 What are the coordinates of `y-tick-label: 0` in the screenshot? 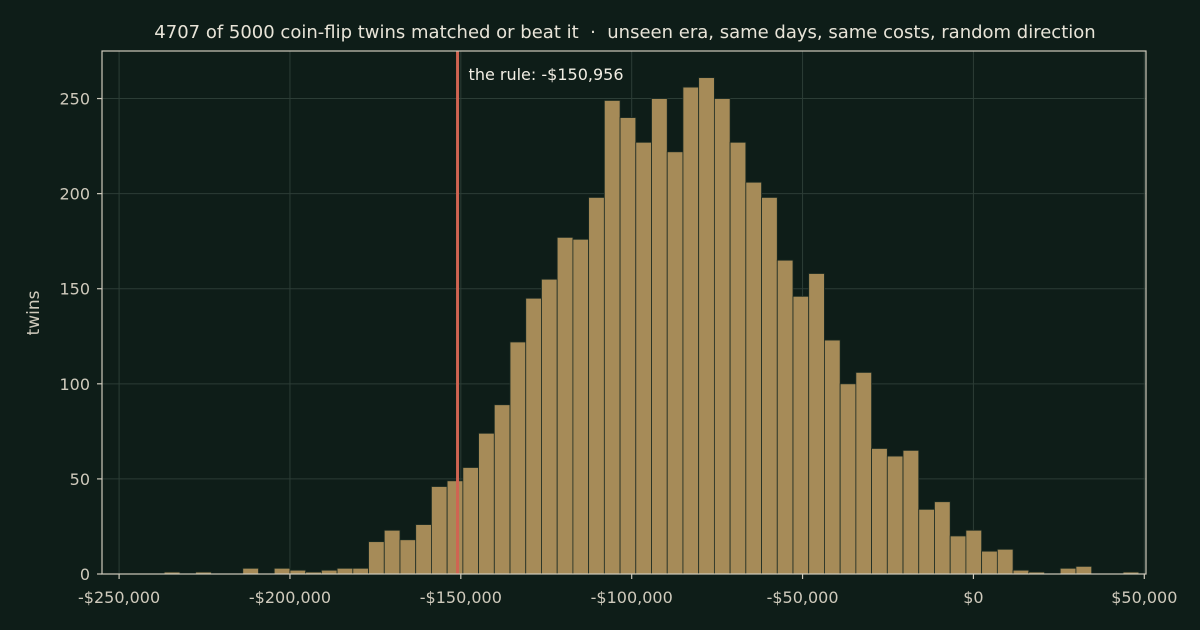 It's located at (85, 574).